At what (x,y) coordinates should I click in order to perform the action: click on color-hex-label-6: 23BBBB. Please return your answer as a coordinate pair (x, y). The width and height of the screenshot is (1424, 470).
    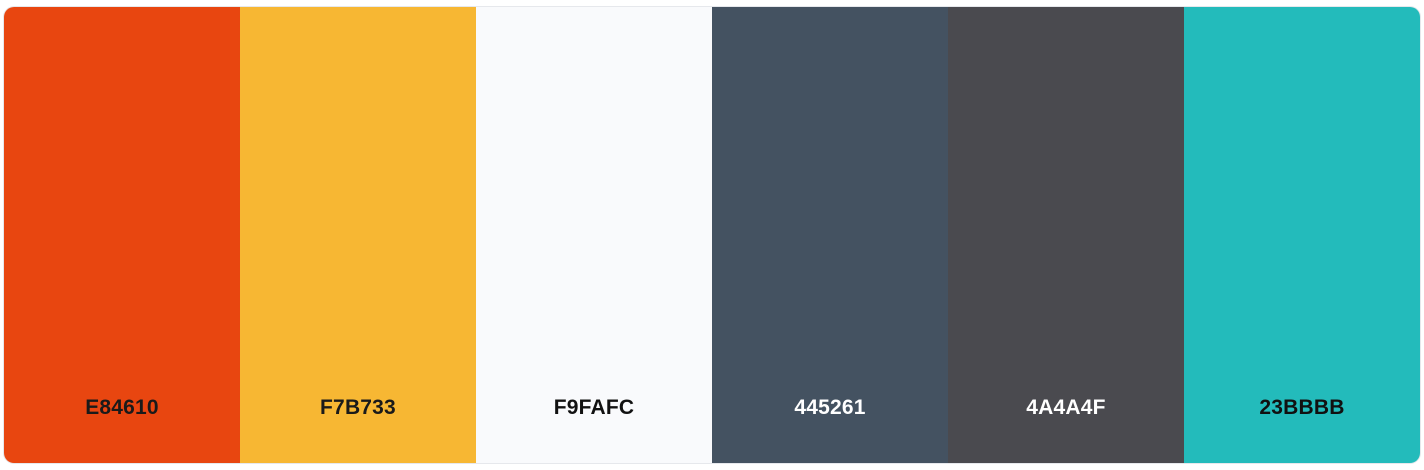
    Looking at the image, I should click on (1302, 407).